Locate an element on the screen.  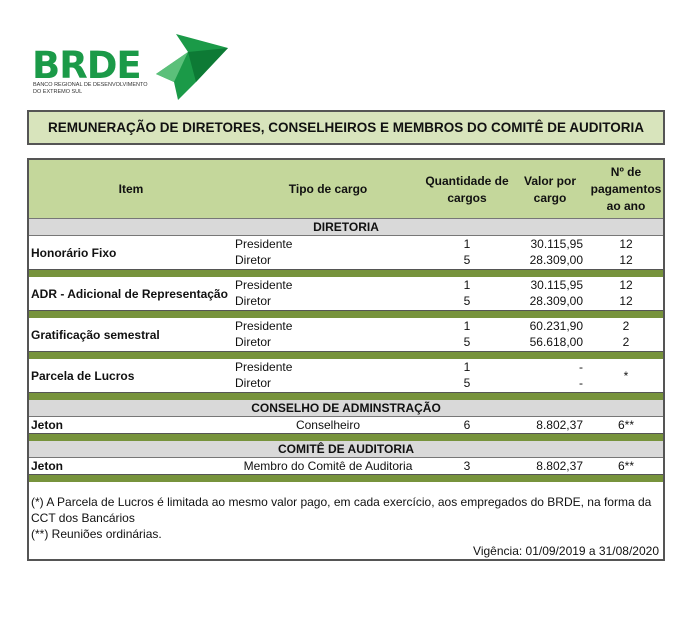
footnote: (**) Reuniões ordinárias. is located at coordinates (96, 534).